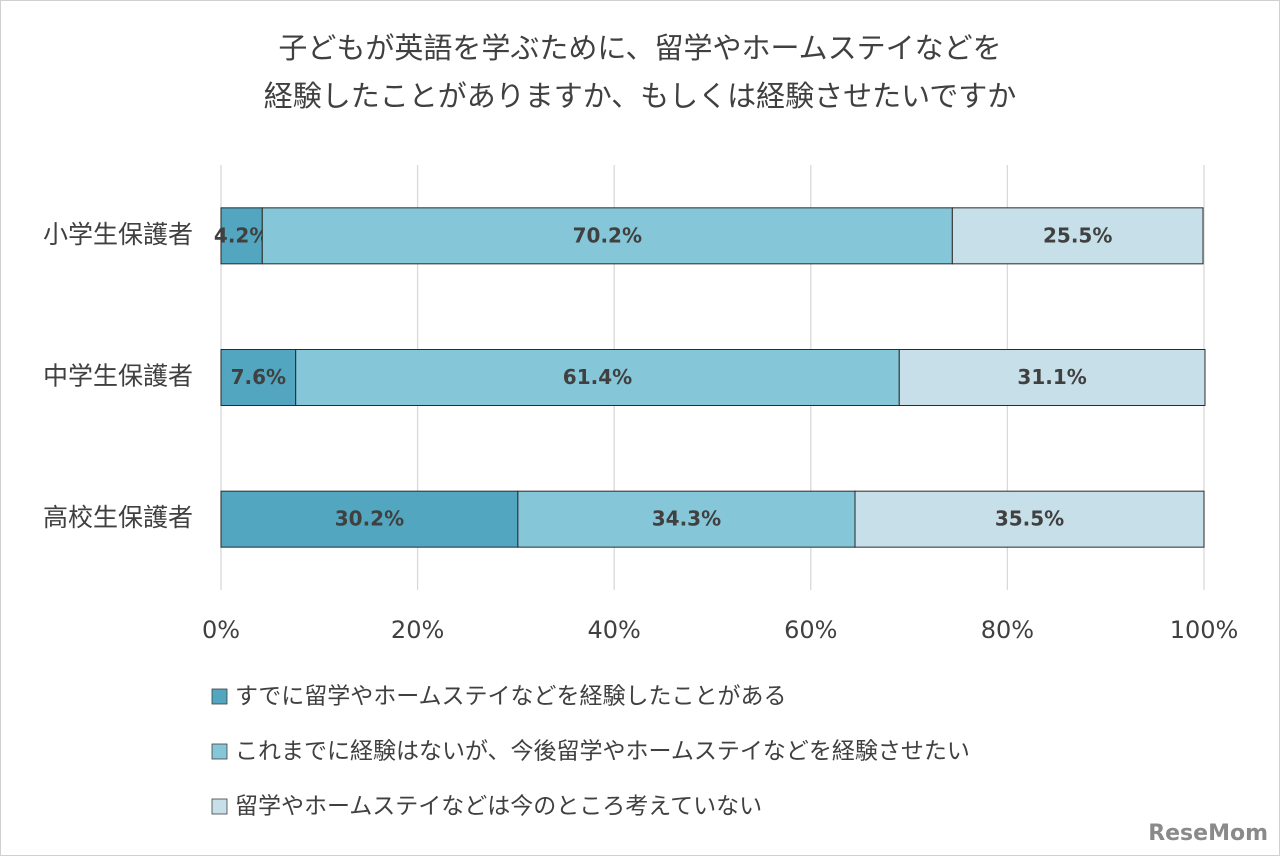 The height and width of the screenshot is (856, 1280). What do you see at coordinates (810, 630) in the screenshot?
I see `x-tick-label: 60%` at bounding box center [810, 630].